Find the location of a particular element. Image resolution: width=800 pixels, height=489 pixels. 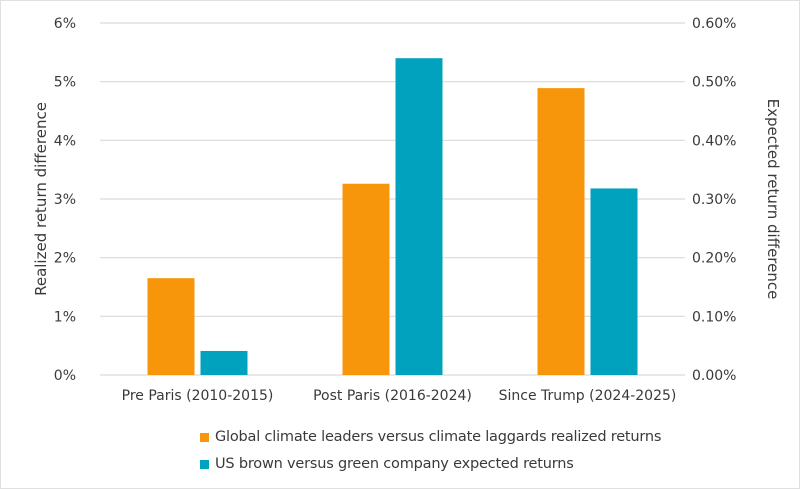

legend-swatch-teal is located at coordinates (204, 464).